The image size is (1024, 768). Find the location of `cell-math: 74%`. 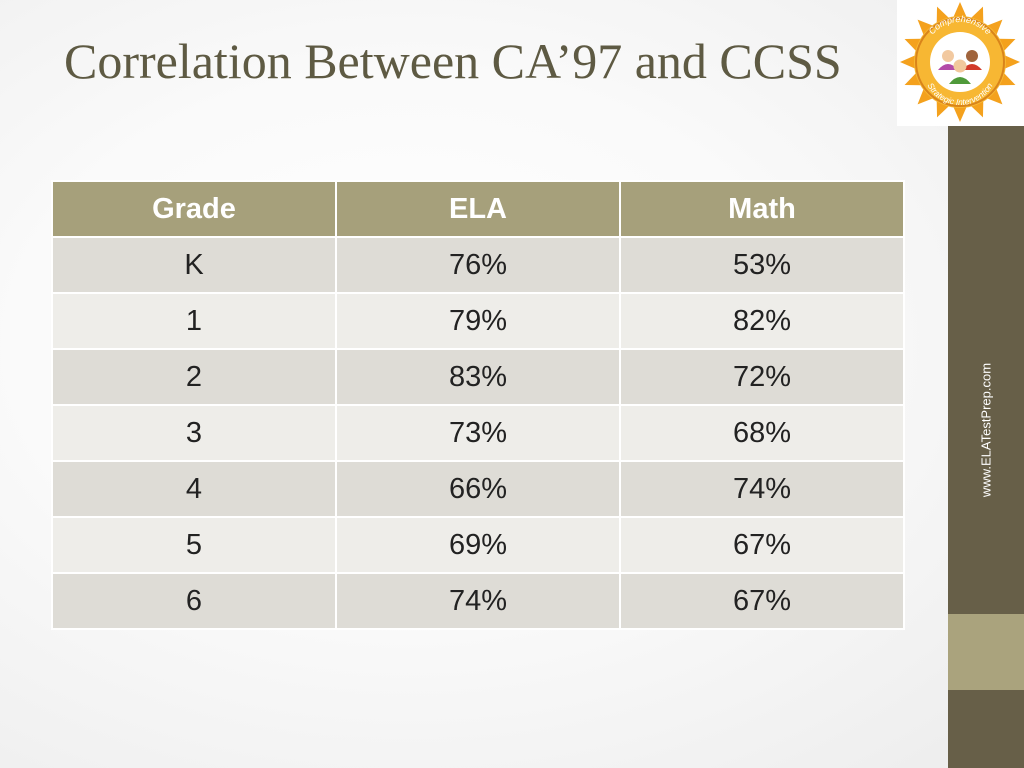

cell-math: 74% is located at coordinates (762, 489).